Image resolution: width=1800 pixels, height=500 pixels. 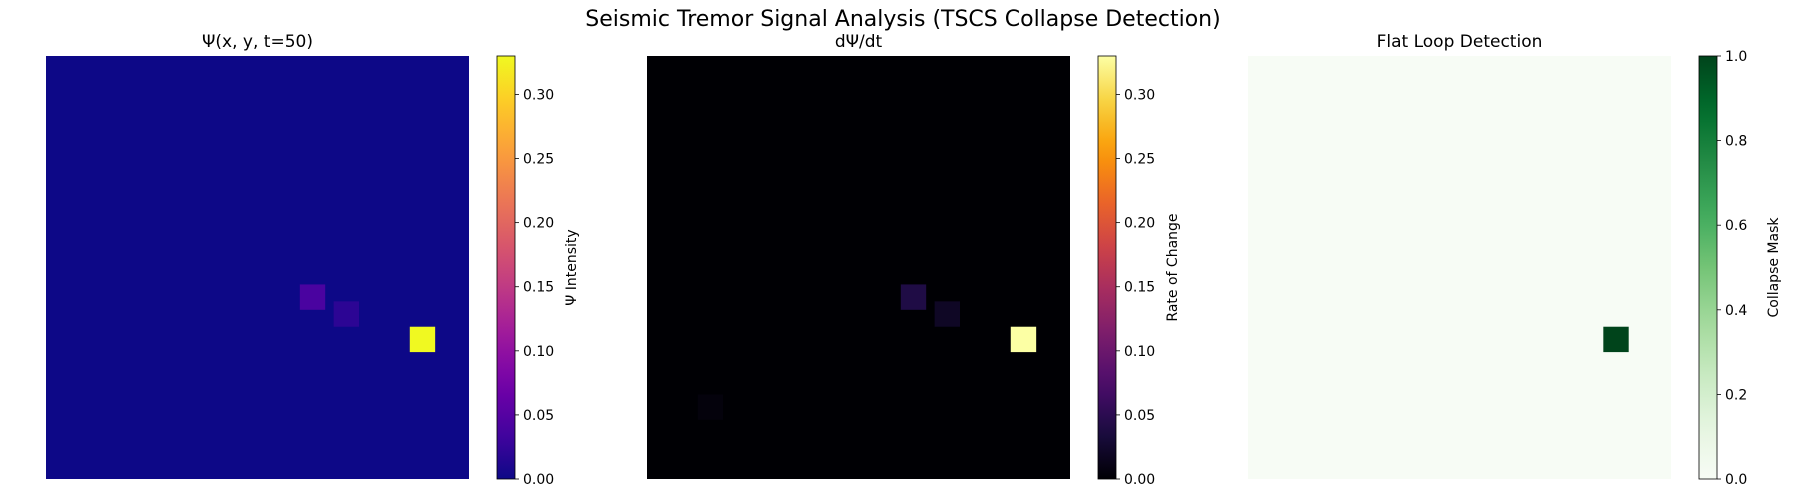 What do you see at coordinates (1774, 267) in the screenshot?
I see `colorbar-label: Collapse Mask` at bounding box center [1774, 267].